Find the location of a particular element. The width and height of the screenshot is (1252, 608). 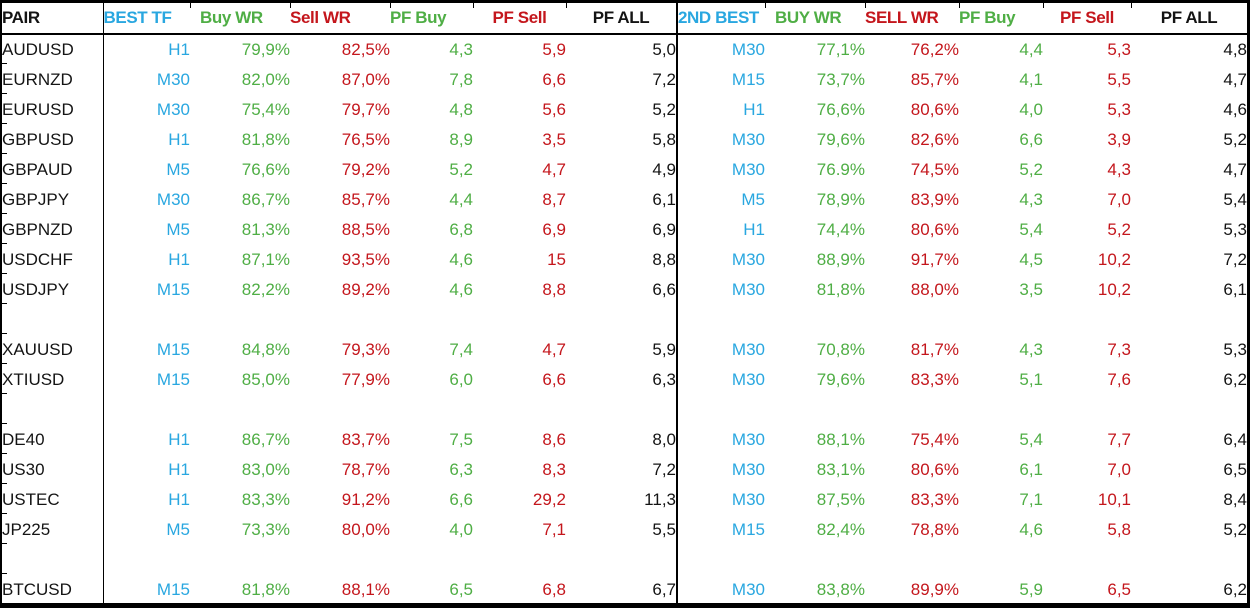

cell-second-pf-sell: 10,1 is located at coordinates (1114, 499).